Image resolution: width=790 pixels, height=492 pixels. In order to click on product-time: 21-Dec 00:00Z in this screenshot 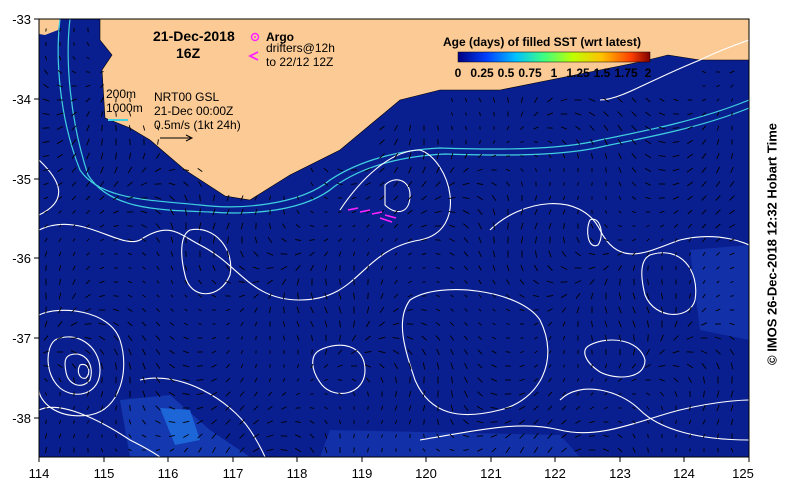, I will do `click(193, 111)`.